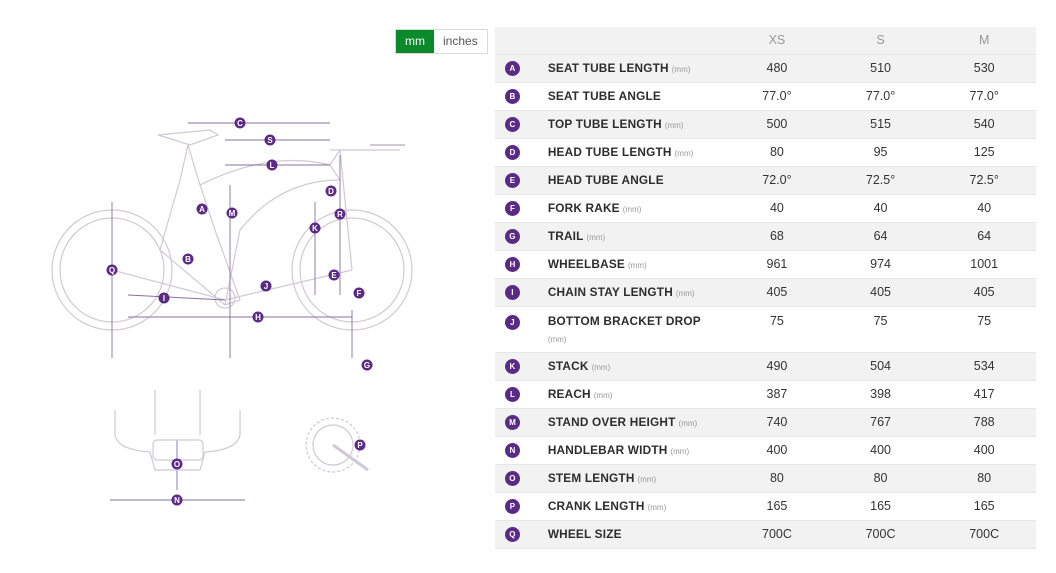 This screenshot has width=1056, height=573. What do you see at coordinates (272, 165) in the screenshot?
I see `diagram-label-l: L` at bounding box center [272, 165].